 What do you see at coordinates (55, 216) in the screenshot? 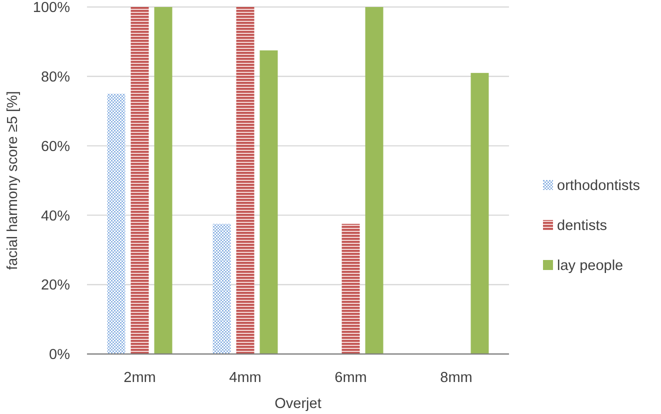
I see `y-tick-label: 40%` at bounding box center [55, 216].